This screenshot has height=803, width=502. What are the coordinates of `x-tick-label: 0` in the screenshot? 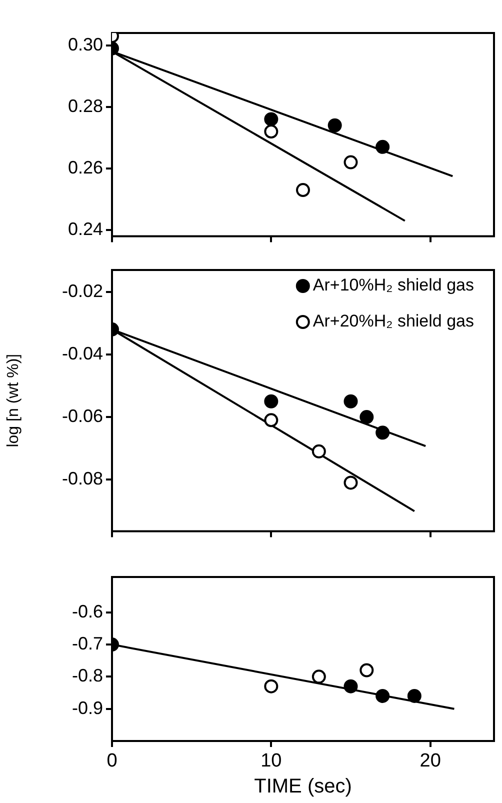 It's located at (112, 761).